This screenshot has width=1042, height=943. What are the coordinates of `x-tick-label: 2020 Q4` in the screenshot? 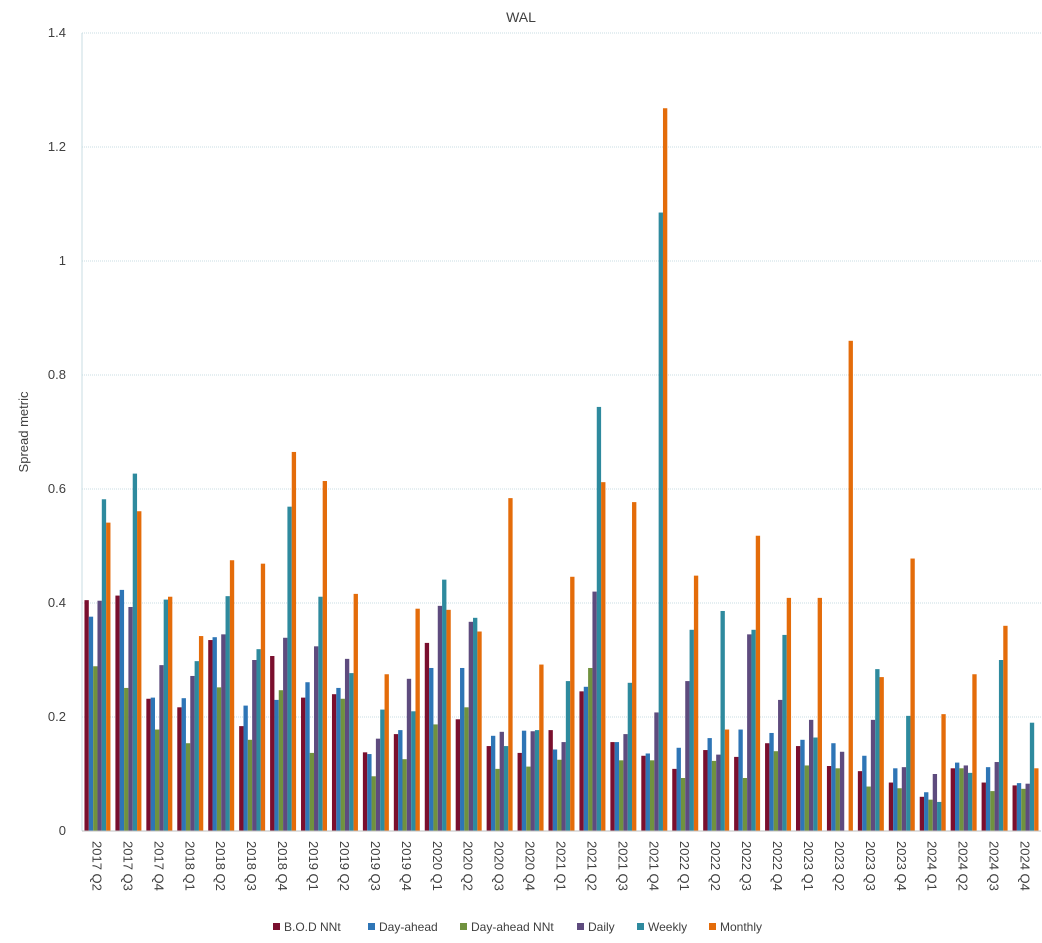 It's located at (530, 866).